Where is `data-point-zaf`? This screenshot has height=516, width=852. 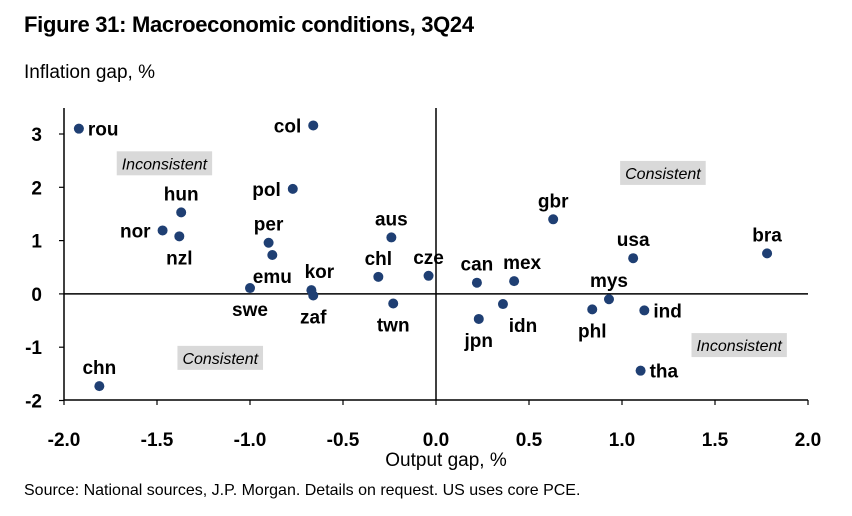
data-point-zaf is located at coordinates (313, 295).